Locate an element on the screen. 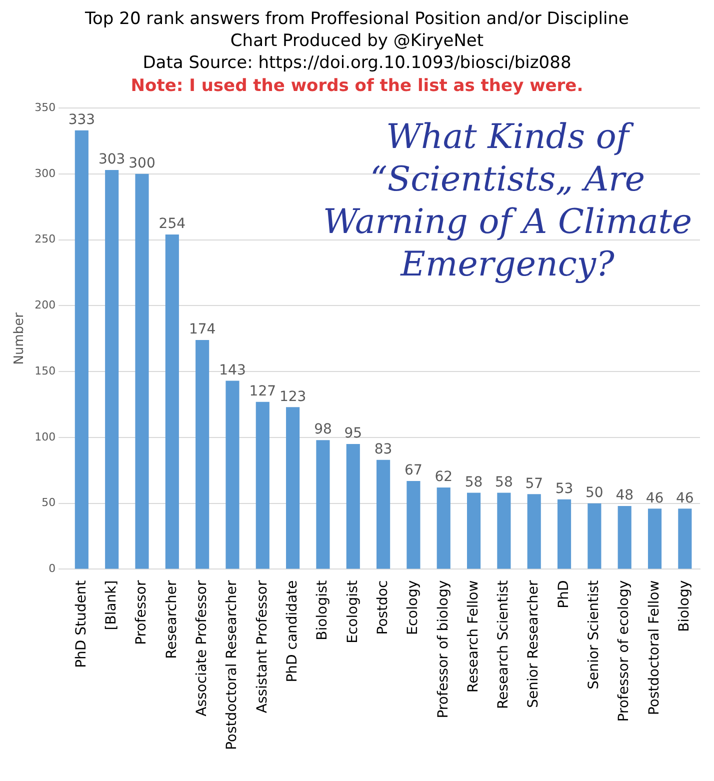  y-tick-label: 250 is located at coordinates (45, 239).